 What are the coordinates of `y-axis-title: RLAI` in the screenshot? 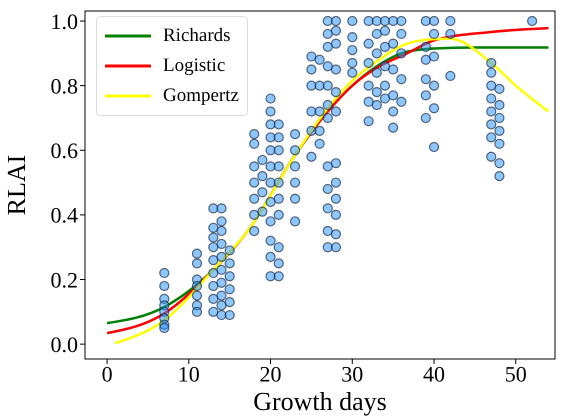 It's located at (17, 185).